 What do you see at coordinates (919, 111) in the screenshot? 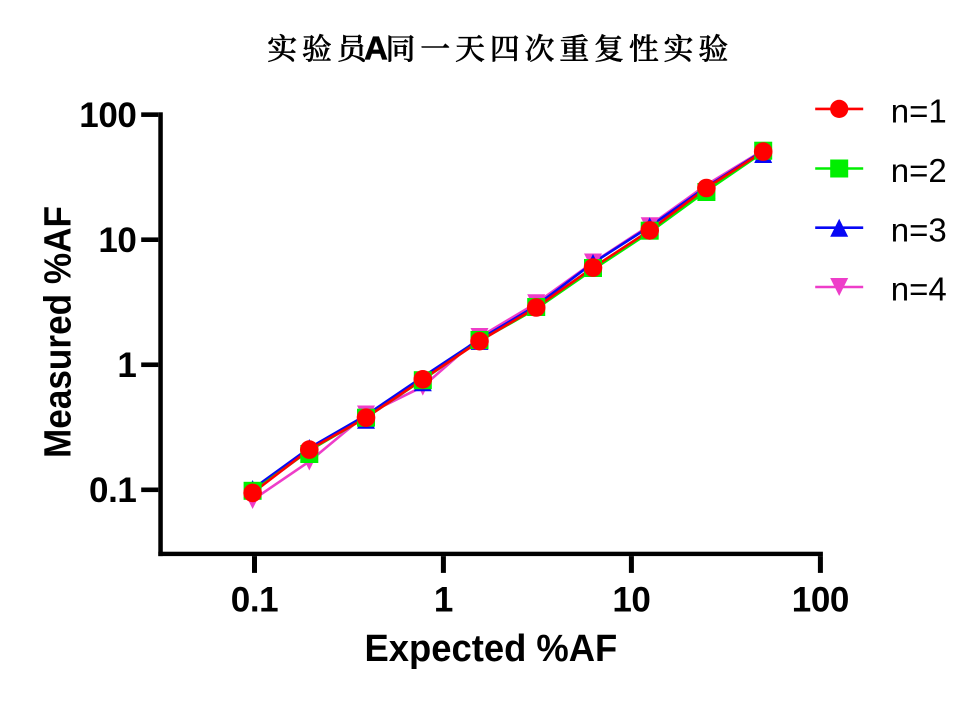
I see `svg-text: n=1` at bounding box center [919, 111].